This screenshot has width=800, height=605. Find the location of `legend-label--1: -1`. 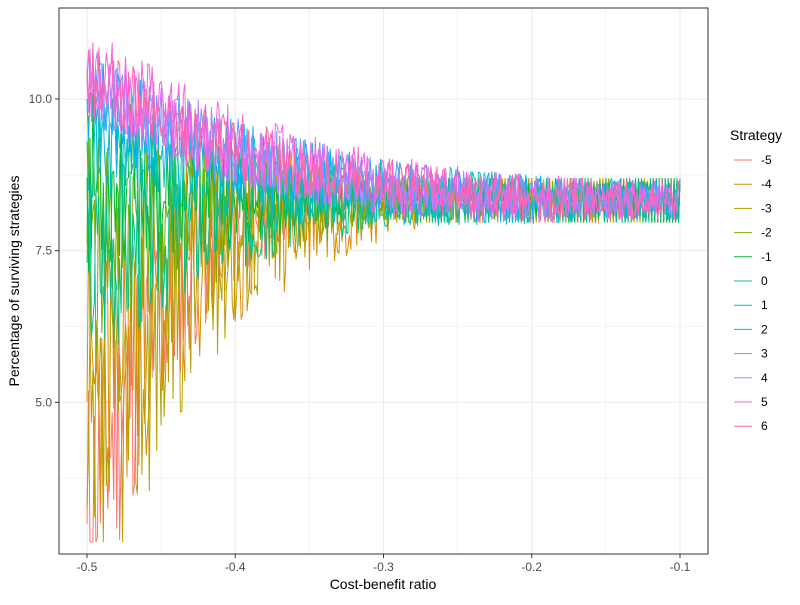

legend-label--1: -1 is located at coordinates (766, 257).